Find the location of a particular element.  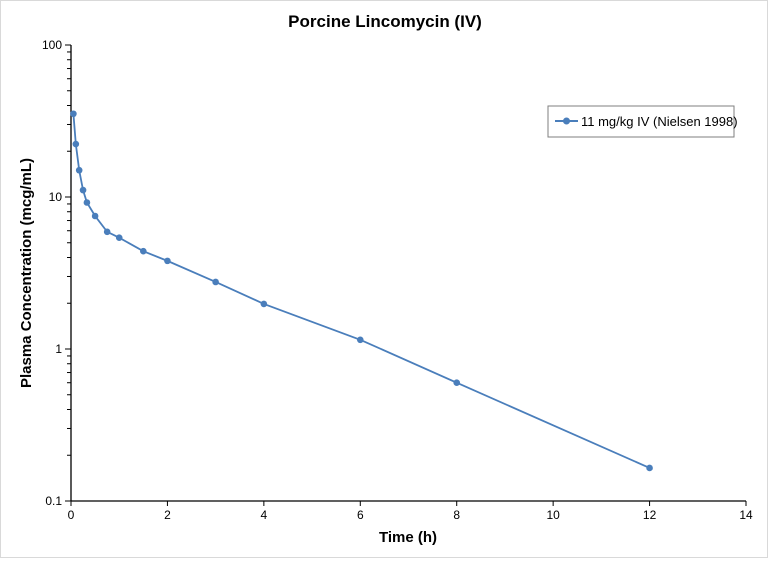

y-tick-label: 1 is located at coordinates (58, 349).